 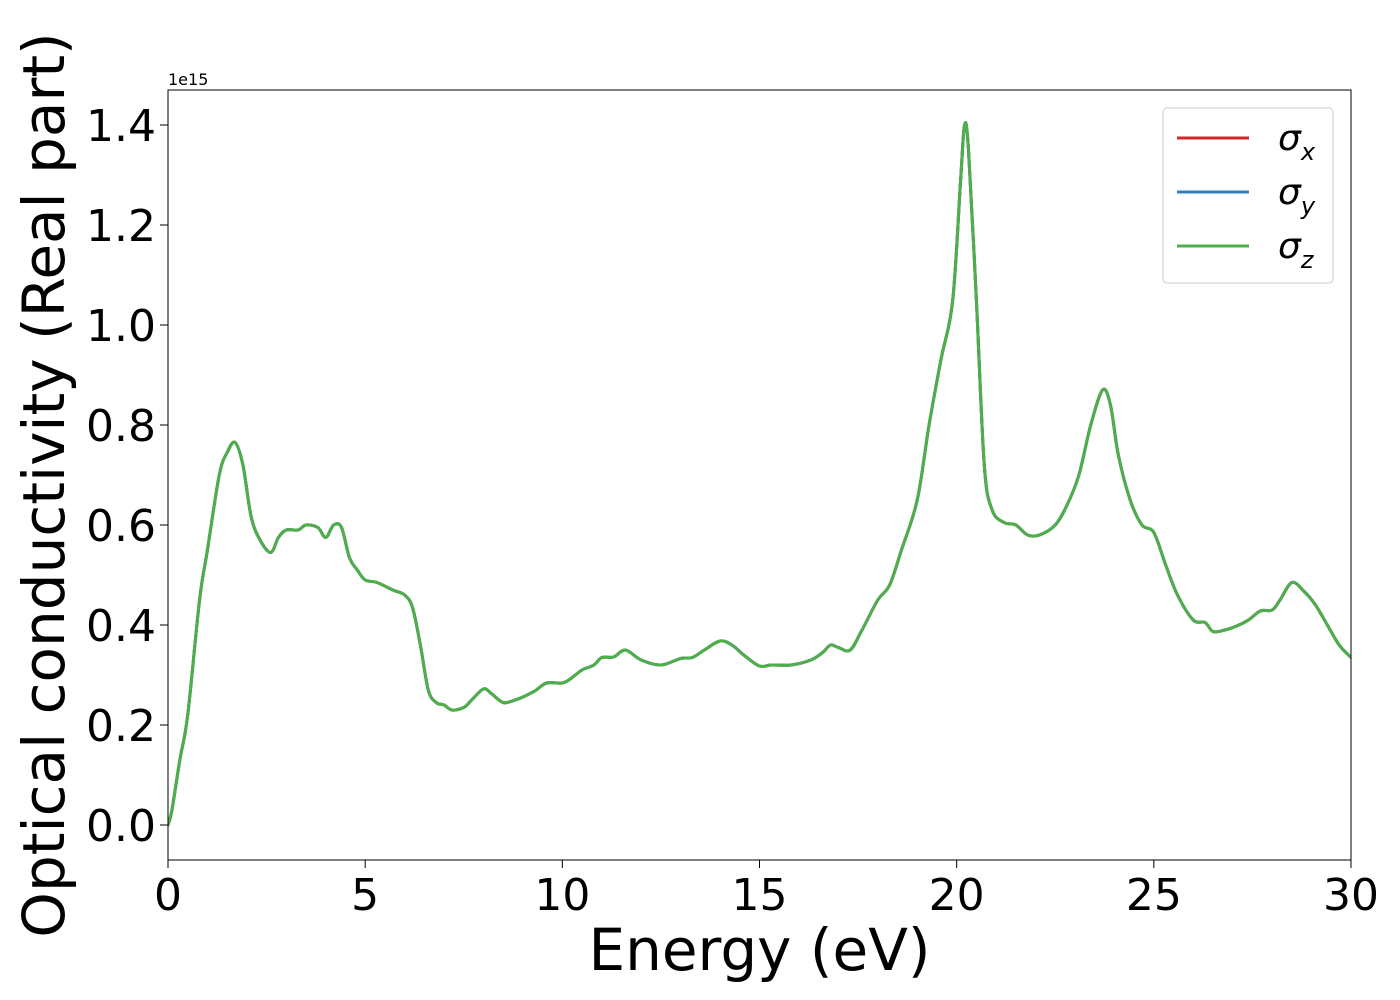 I want to click on y-tick-label: 0.8, so click(x=121, y=426).